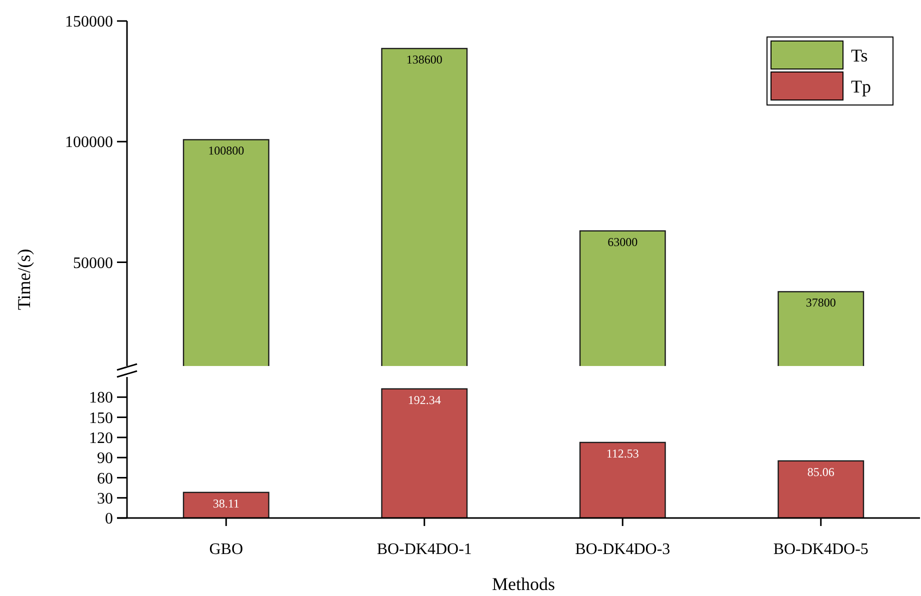 The image size is (921, 596). I want to click on x-tick-label: GBO, so click(226, 549).